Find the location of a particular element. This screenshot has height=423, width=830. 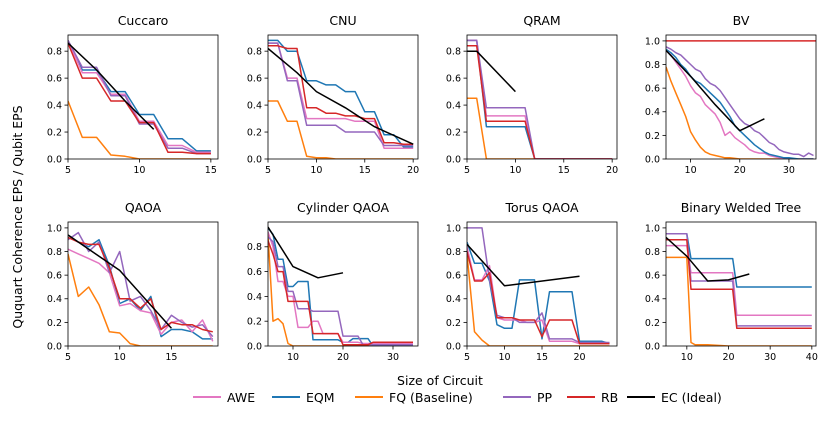

panel-cuccaro: Cuccaro 5 10 15 0.0 0.2 0.4 0.6 0.8 is located at coordinates (133, 94).